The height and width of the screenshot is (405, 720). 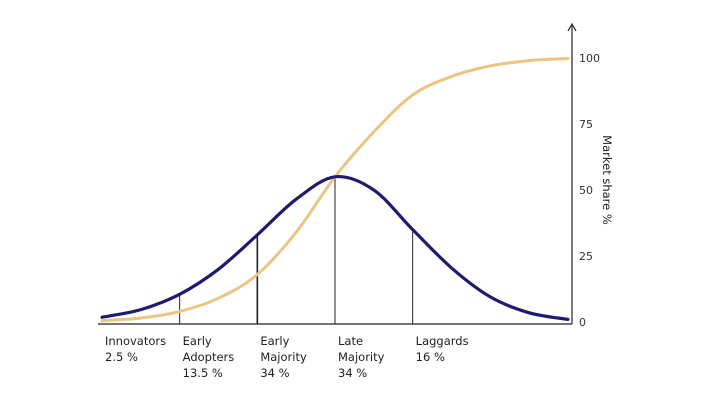 What do you see at coordinates (572, 27) in the screenshot?
I see `y-axis-arrow-icon` at bounding box center [572, 27].